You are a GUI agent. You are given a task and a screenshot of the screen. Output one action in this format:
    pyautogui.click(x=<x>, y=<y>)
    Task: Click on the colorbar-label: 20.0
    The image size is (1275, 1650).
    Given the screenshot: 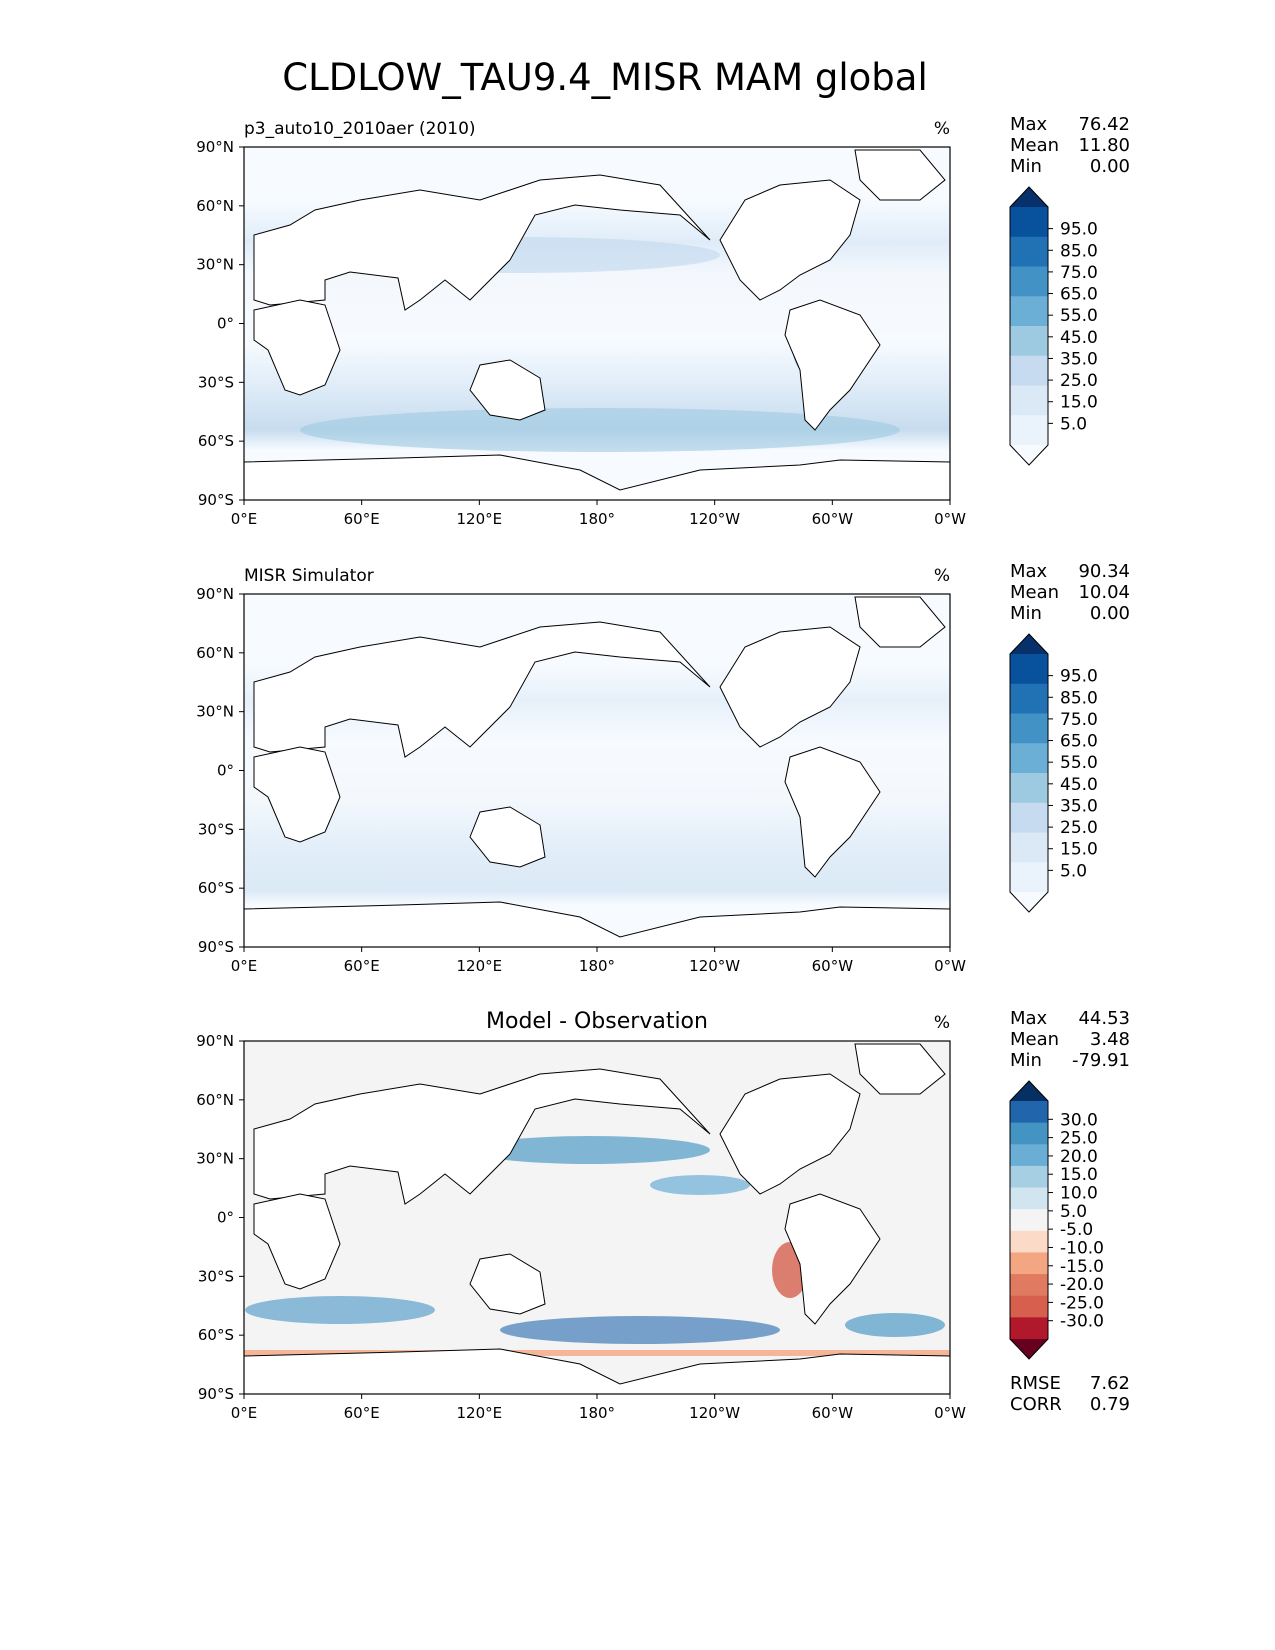 What is the action you would take?
    pyautogui.click(x=1079, y=1157)
    